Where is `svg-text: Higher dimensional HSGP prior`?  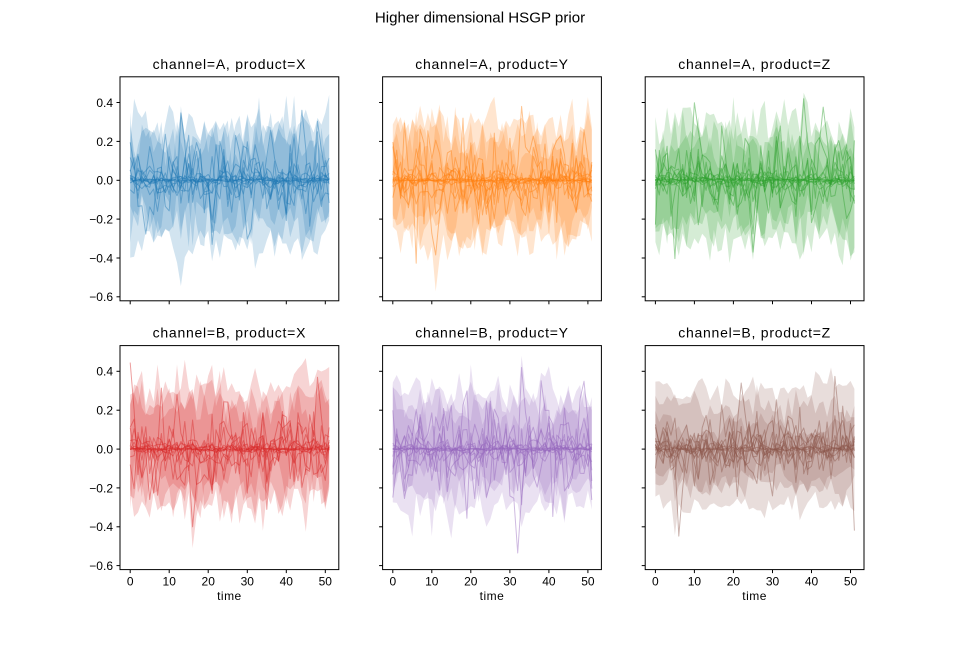
svg-text: Higher dimensional HSGP prior is located at coordinates (480, 17).